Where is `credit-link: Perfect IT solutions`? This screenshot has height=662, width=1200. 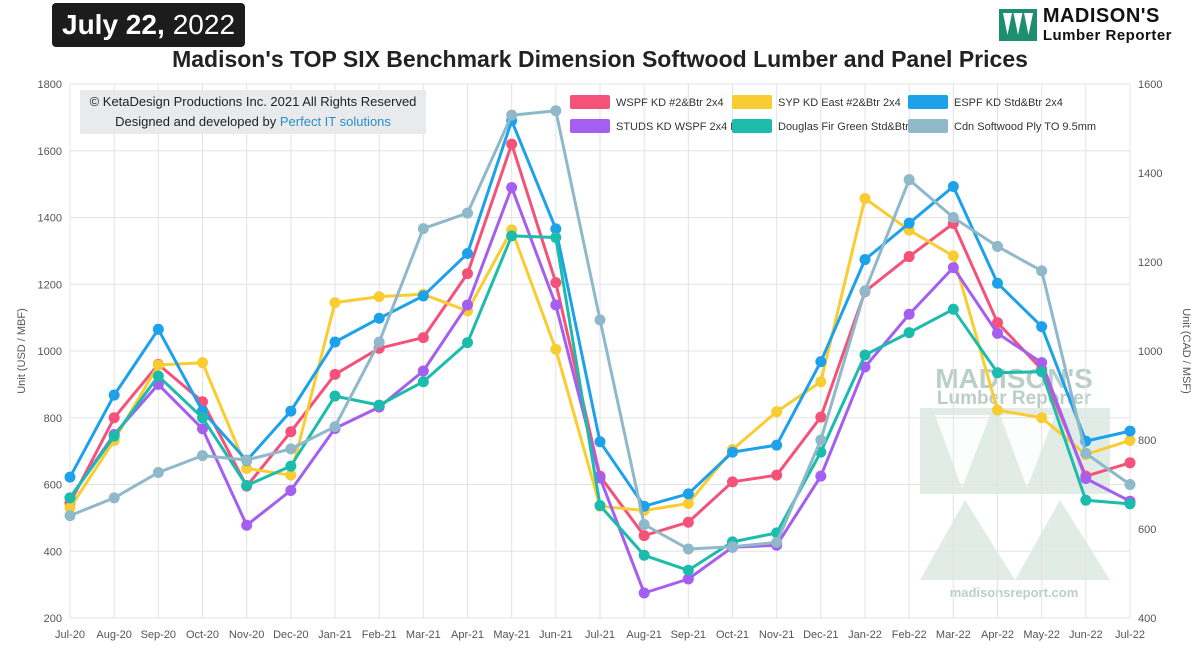 credit-link: Perfect IT solutions is located at coordinates (335, 121).